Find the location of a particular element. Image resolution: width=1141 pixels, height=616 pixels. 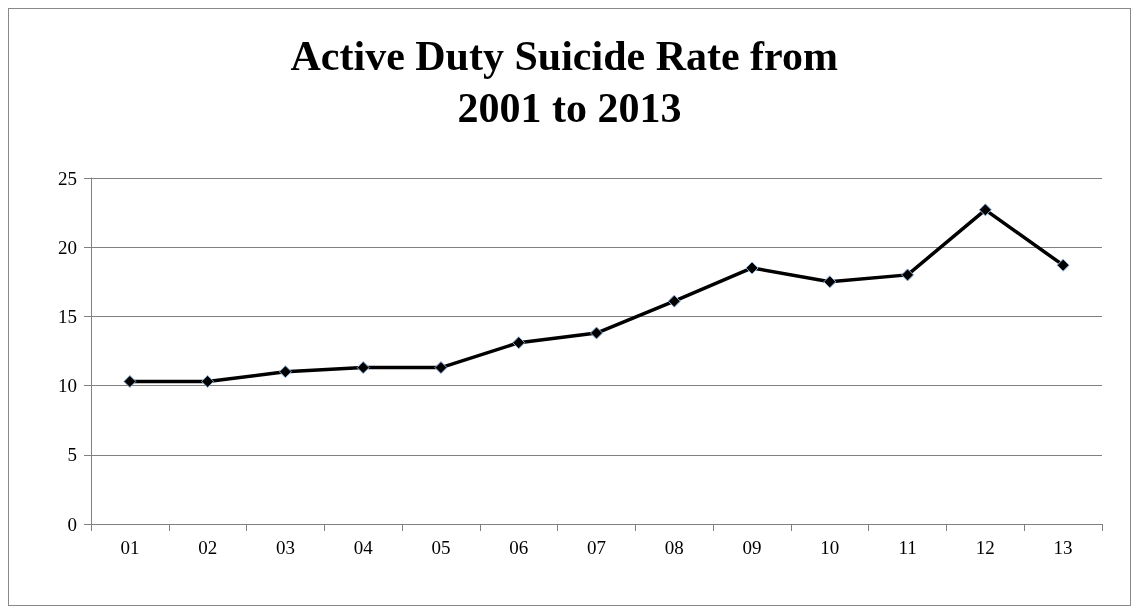

x-tick-label: 11 is located at coordinates (907, 547).